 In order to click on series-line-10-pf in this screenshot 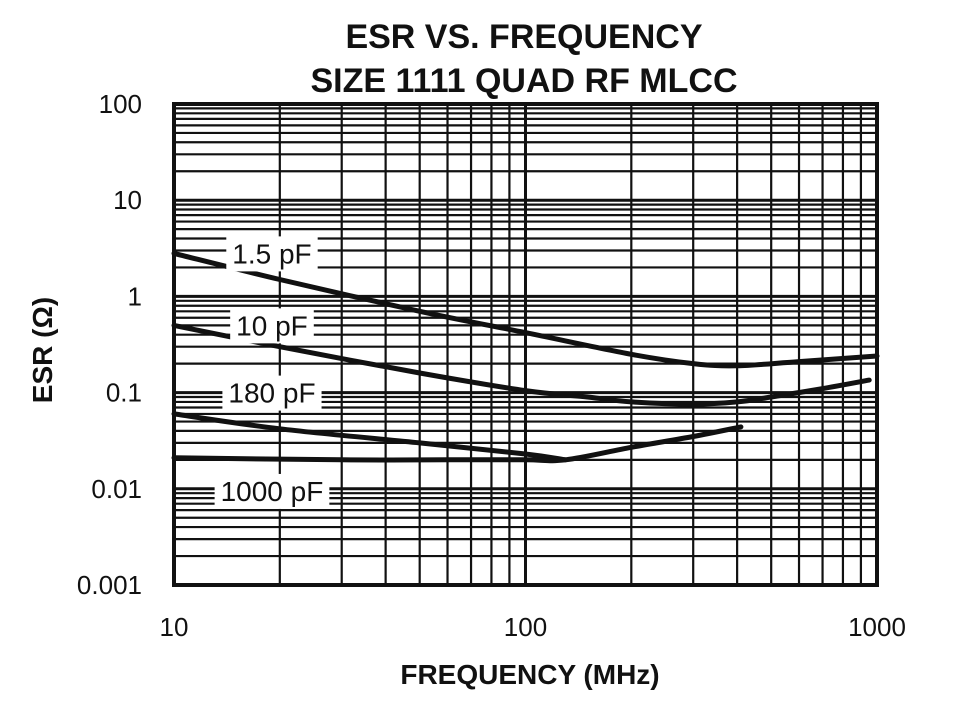, I will do `click(521, 364)`.